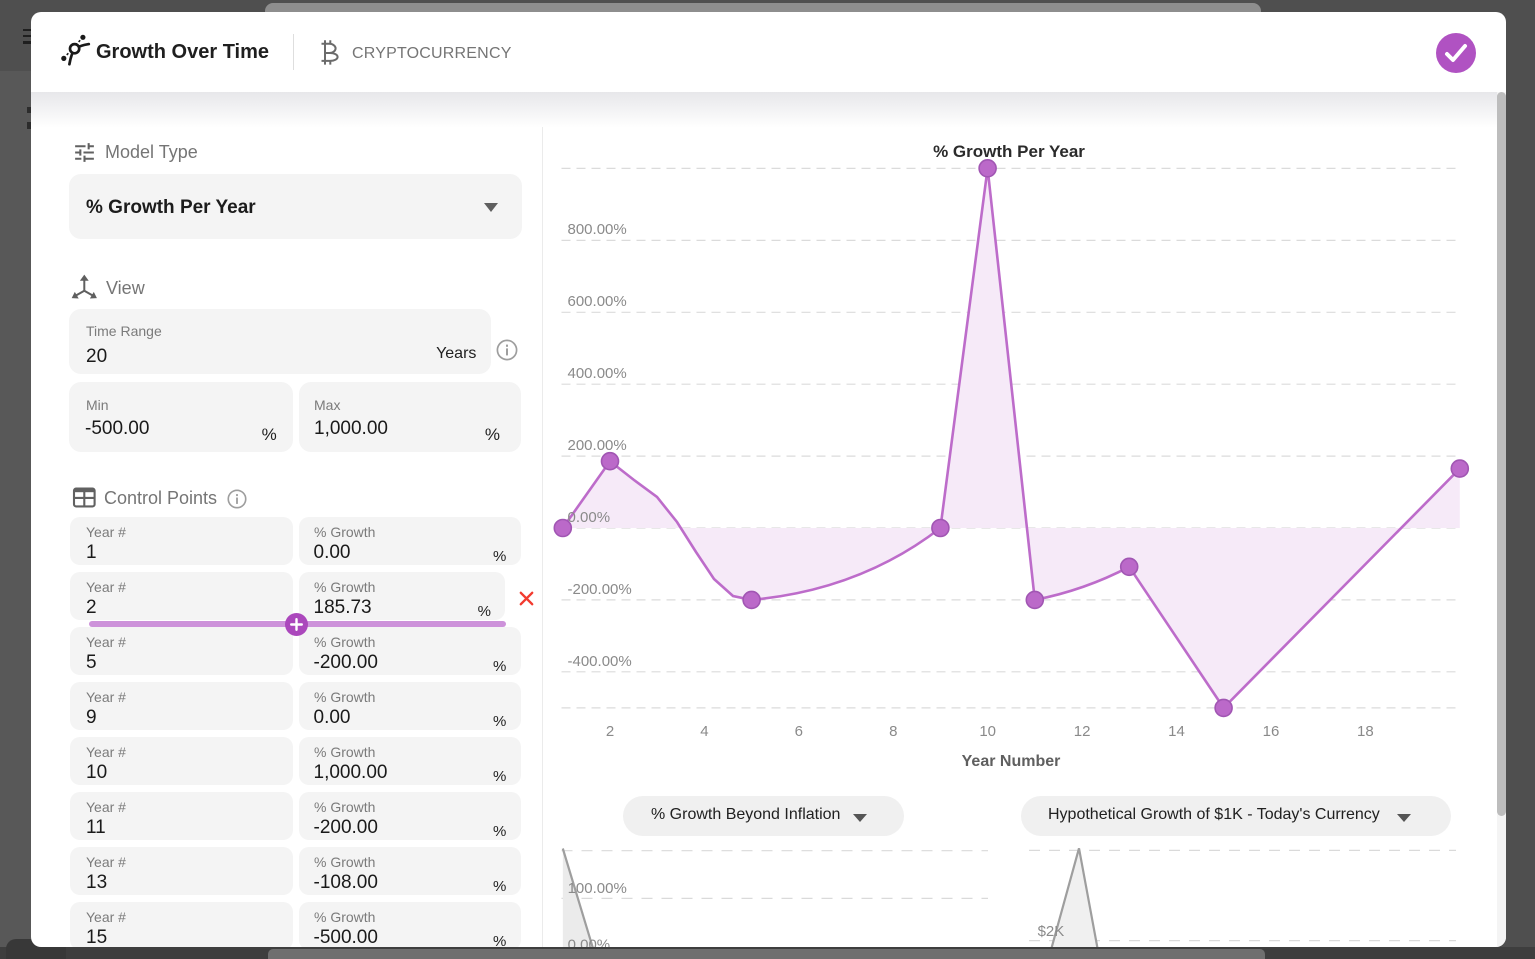 The height and width of the screenshot is (959, 1535). What do you see at coordinates (1365, 731) in the screenshot?
I see `svg-text: 18` at bounding box center [1365, 731].